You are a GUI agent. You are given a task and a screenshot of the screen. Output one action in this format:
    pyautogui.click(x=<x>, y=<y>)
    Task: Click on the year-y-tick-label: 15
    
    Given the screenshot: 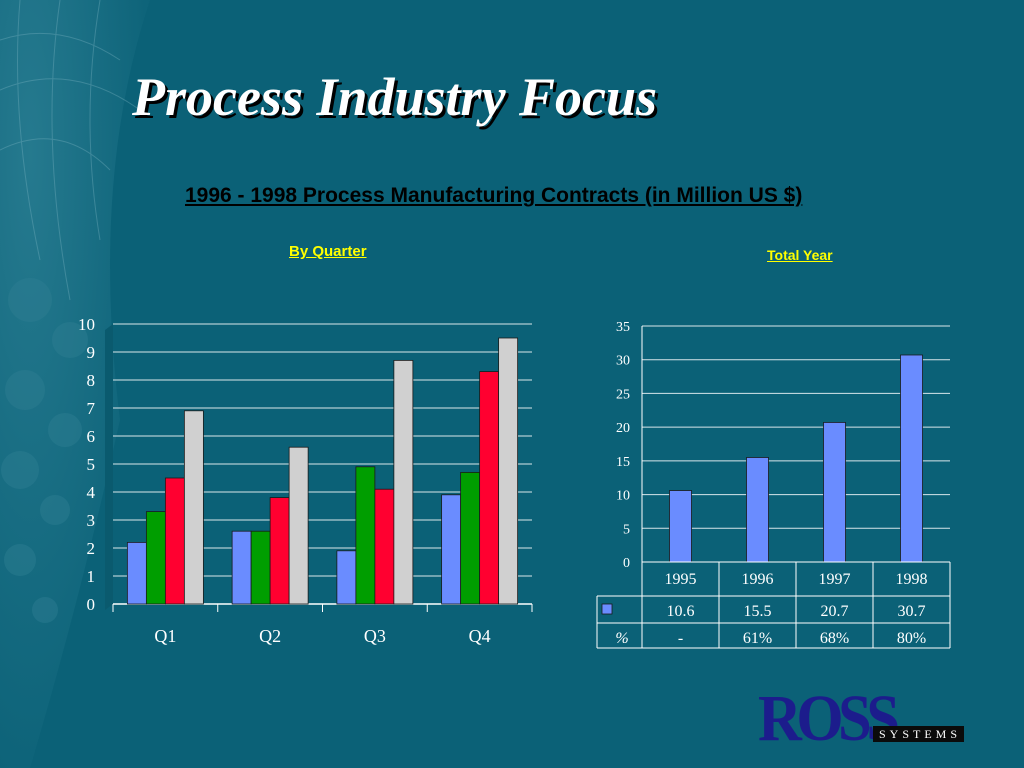 What is the action you would take?
    pyautogui.click(x=623, y=462)
    